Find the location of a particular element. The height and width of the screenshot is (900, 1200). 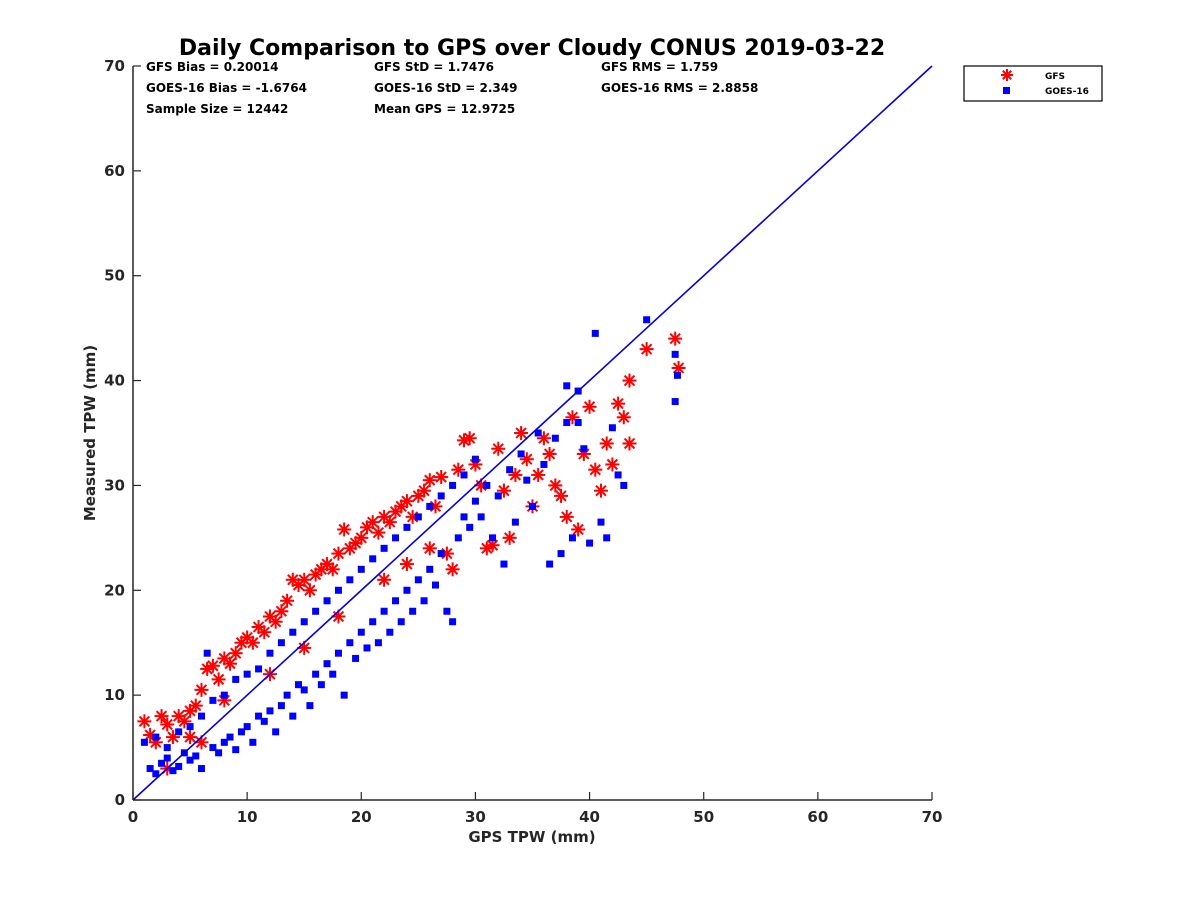

x-axis-title: GPS TPW (mm) is located at coordinates (531, 837).